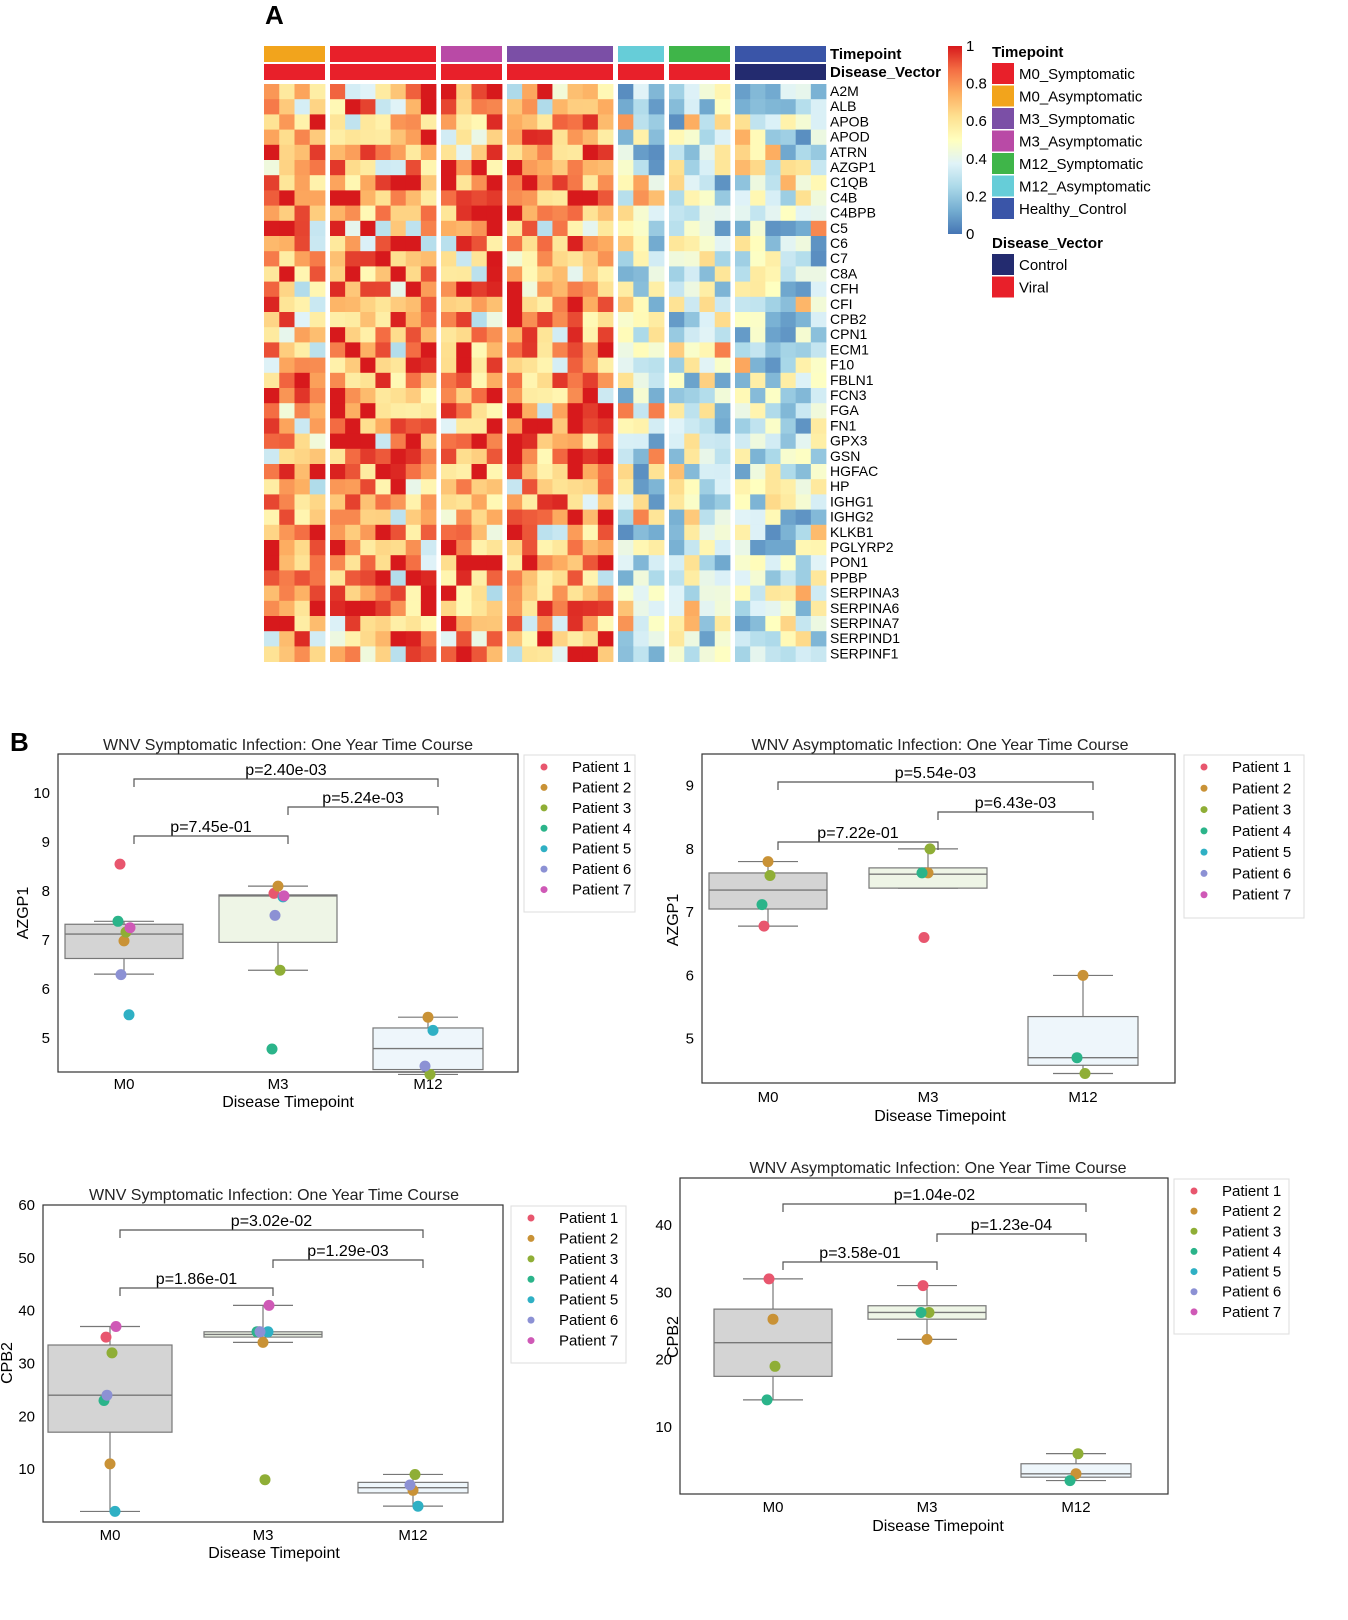  I want to click on legend-label: Patient 1, so click(601, 767).